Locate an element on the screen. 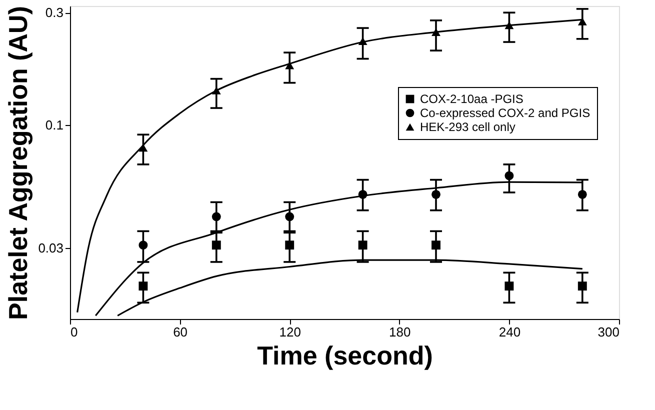 The width and height of the screenshot is (655, 410). x-tick-label: 180 is located at coordinates (400, 332).